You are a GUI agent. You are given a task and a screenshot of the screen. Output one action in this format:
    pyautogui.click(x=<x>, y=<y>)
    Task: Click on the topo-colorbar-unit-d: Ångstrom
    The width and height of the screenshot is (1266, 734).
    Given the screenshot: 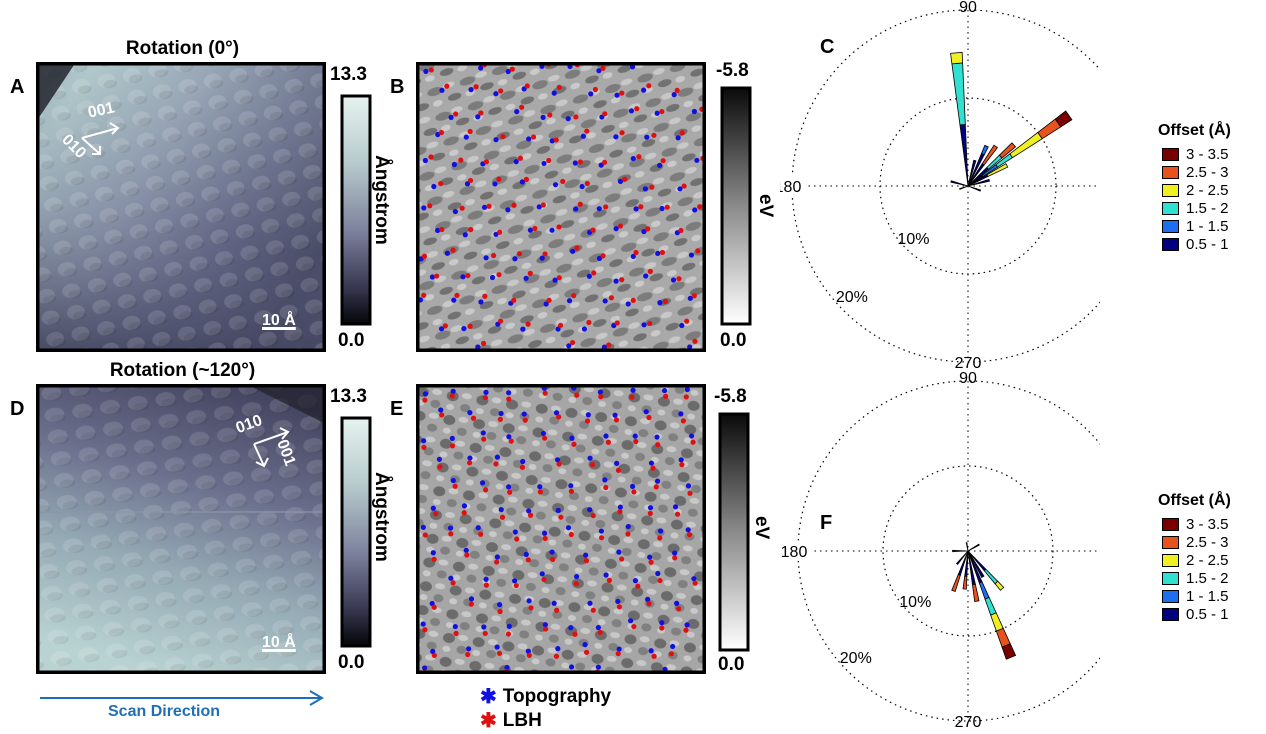 What is the action you would take?
    pyautogui.click(x=381, y=517)
    